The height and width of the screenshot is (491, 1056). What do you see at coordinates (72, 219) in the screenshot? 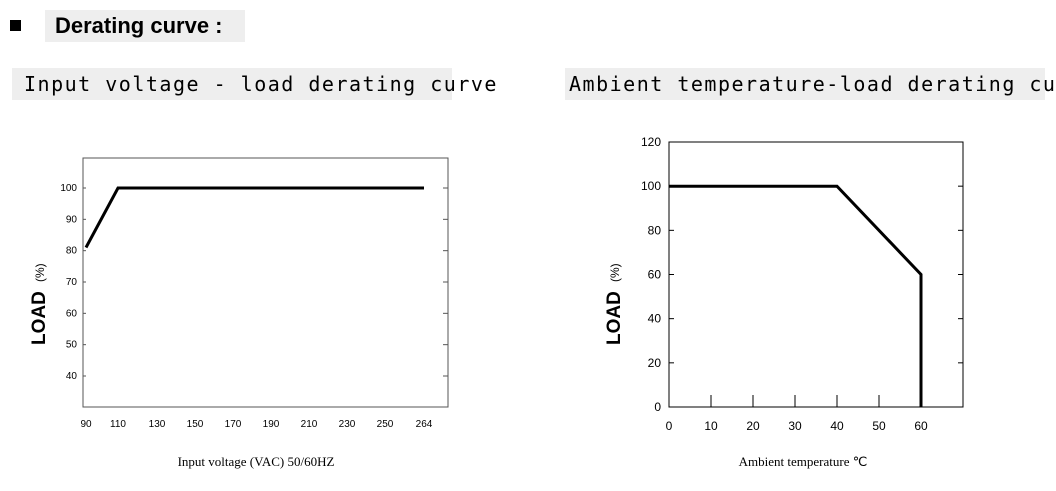
I see `chart1-y-tick-label: 90` at bounding box center [72, 219].